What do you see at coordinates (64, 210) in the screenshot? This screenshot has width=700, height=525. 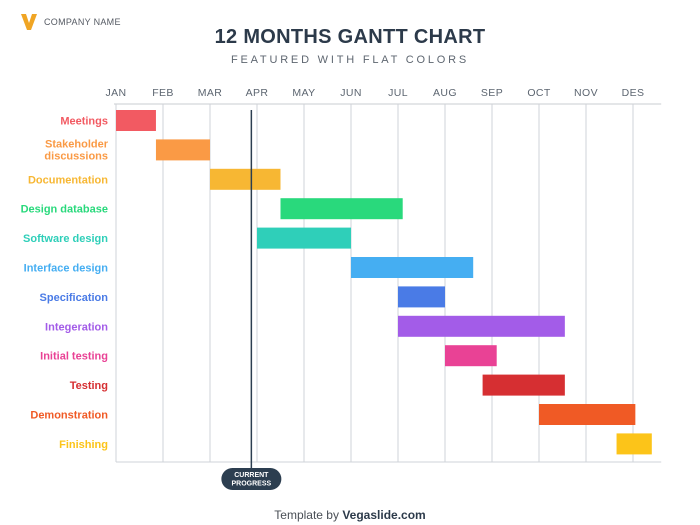 I see `task-label: Design database` at bounding box center [64, 210].